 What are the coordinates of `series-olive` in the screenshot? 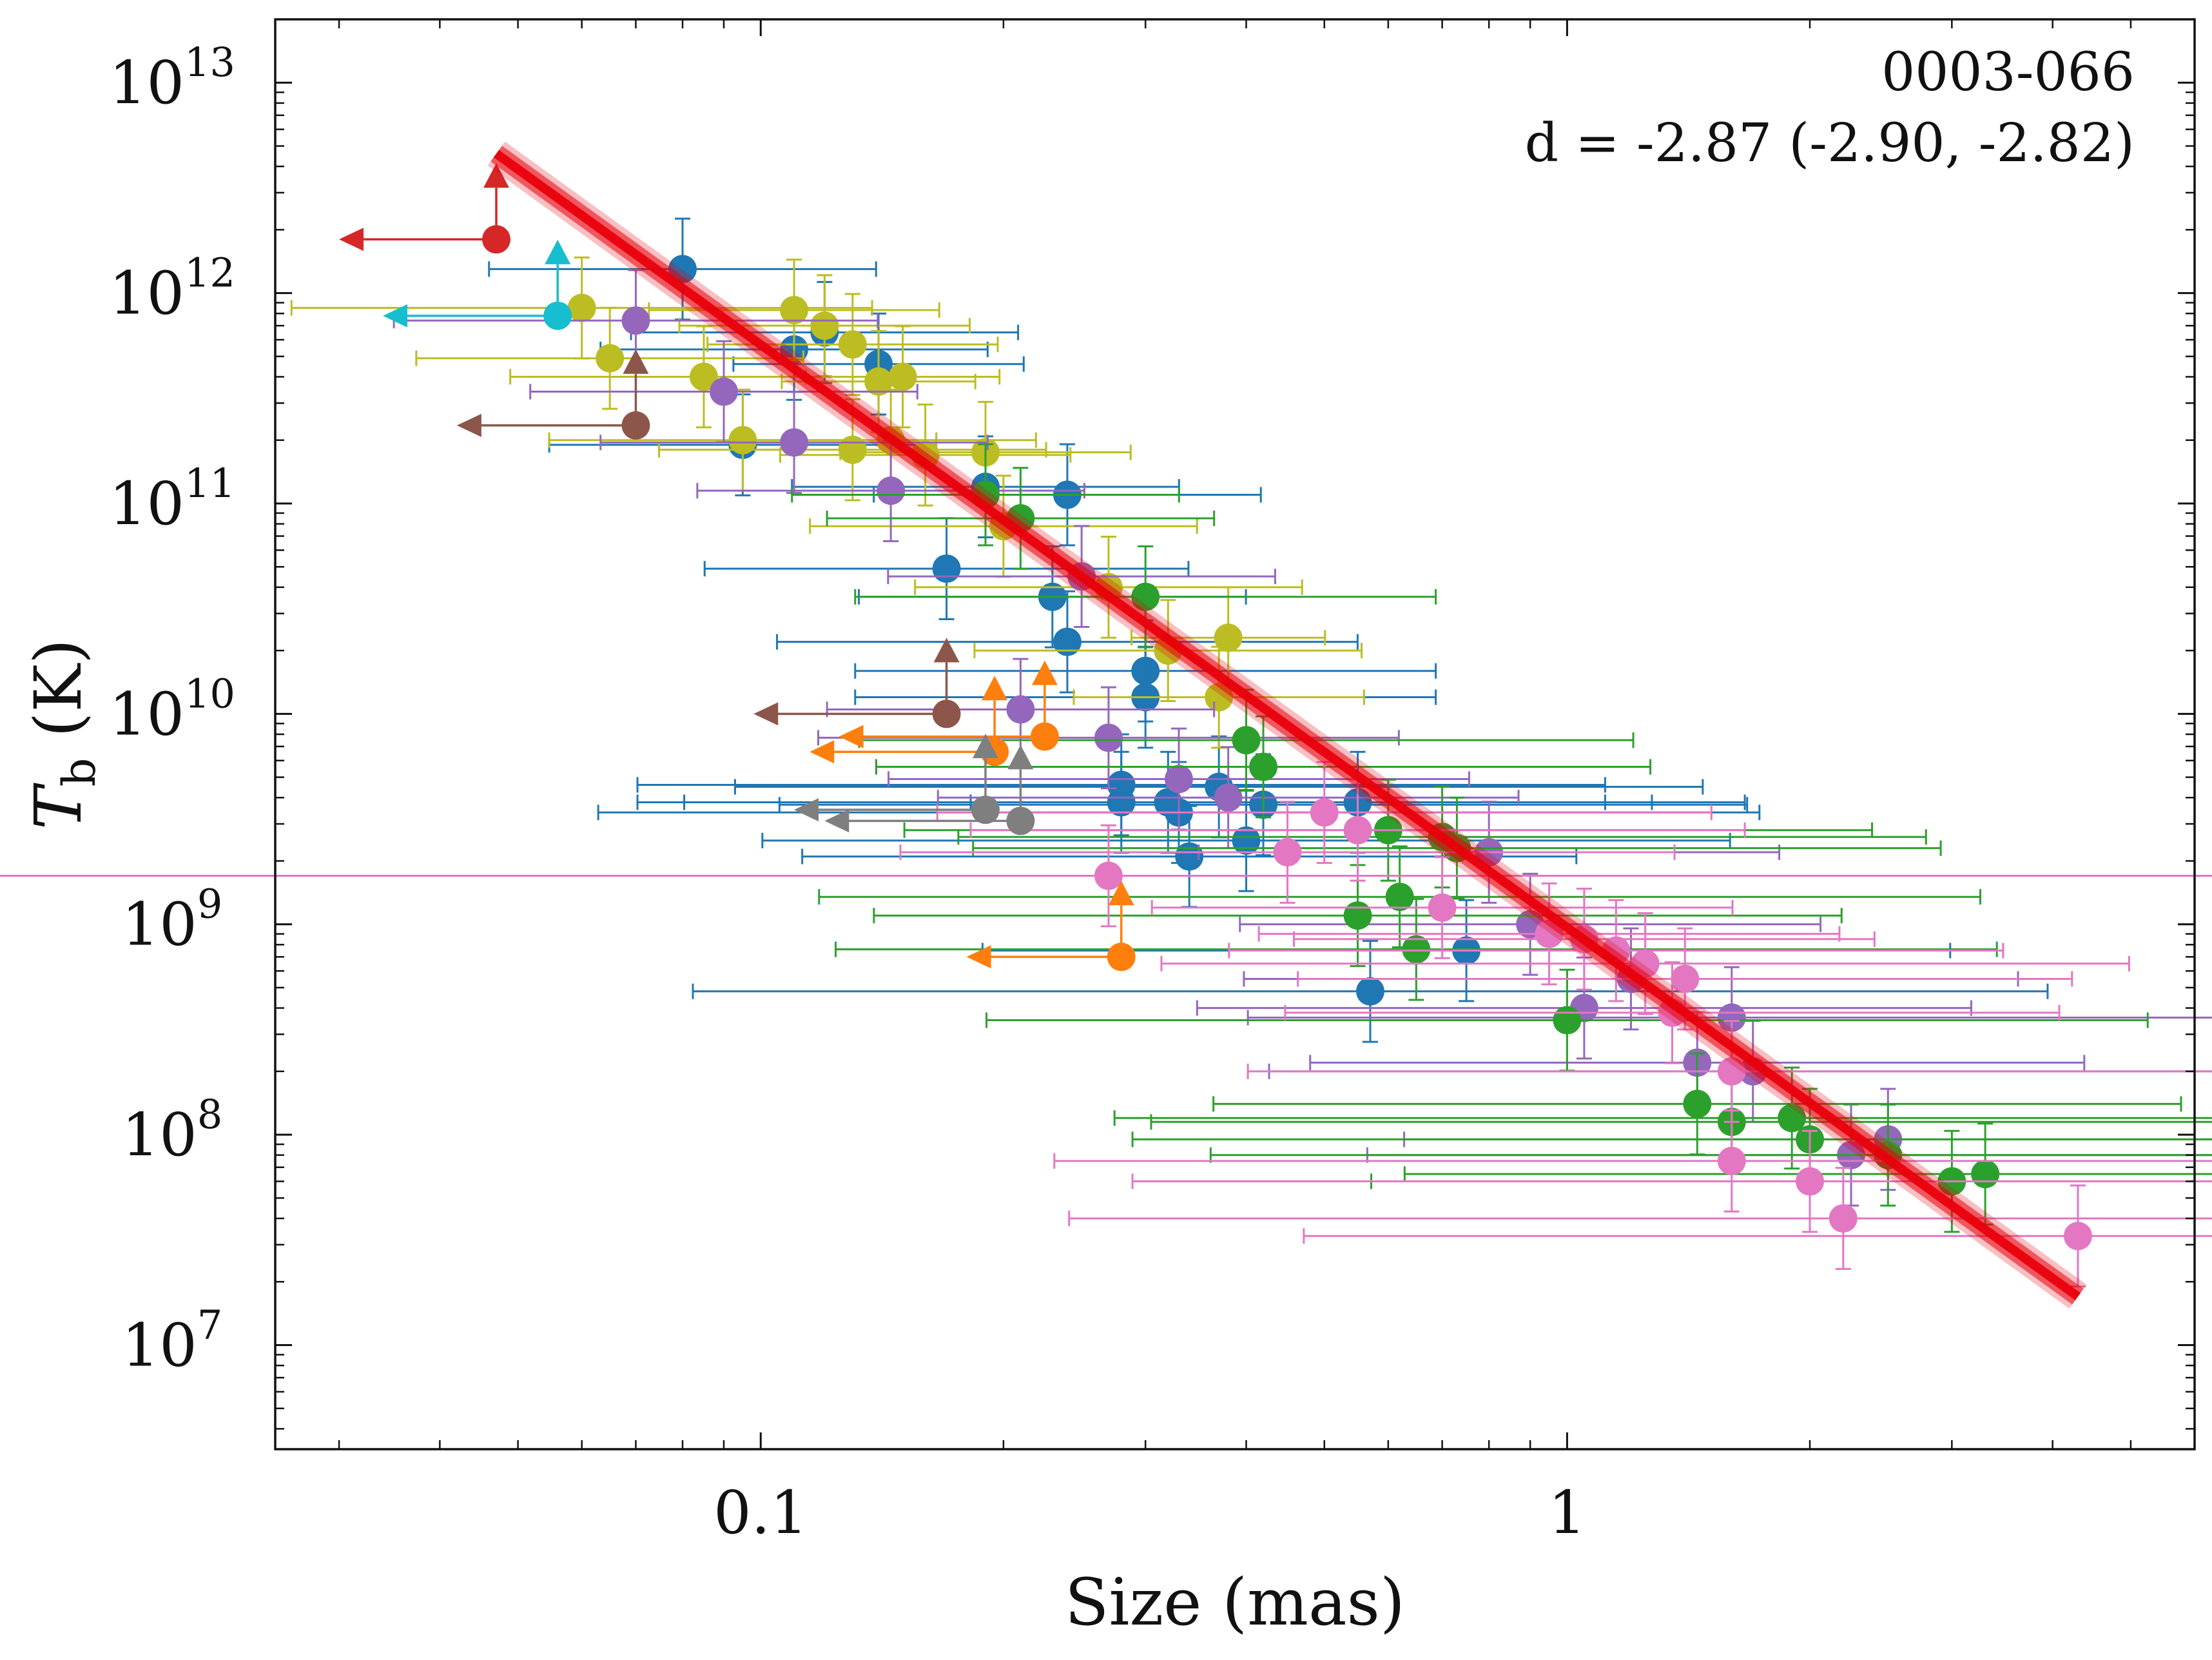 It's located at (827, 502).